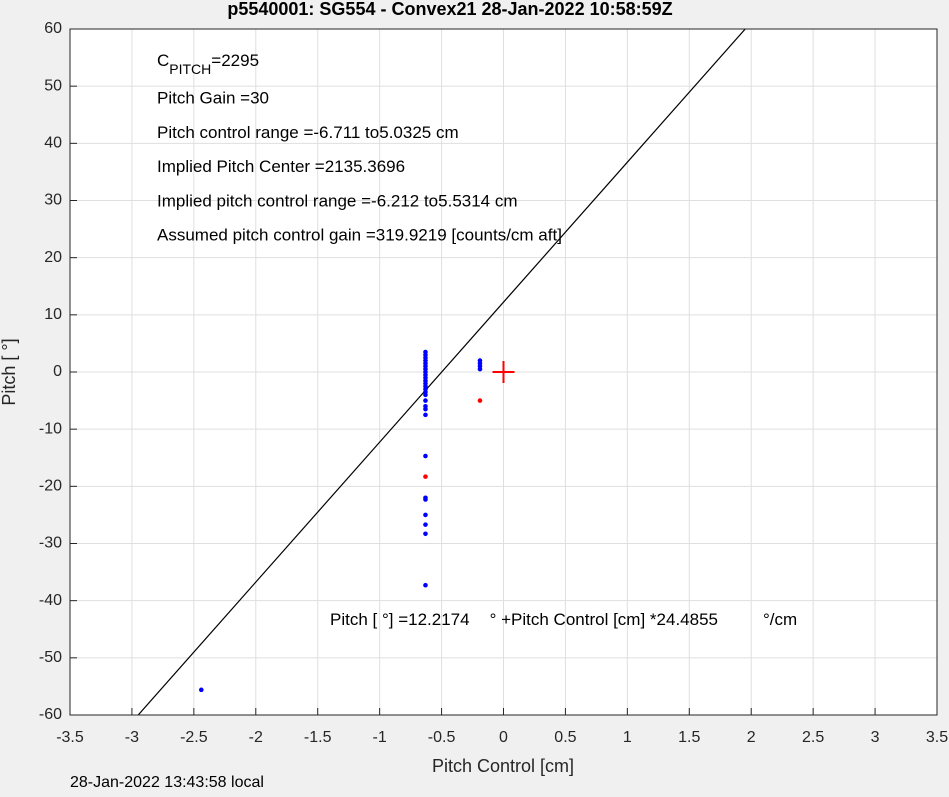 This screenshot has height=797, width=949. What do you see at coordinates (281, 166) in the screenshot?
I see `annotation: Implied Pitch Center =2135.3696` at bounding box center [281, 166].